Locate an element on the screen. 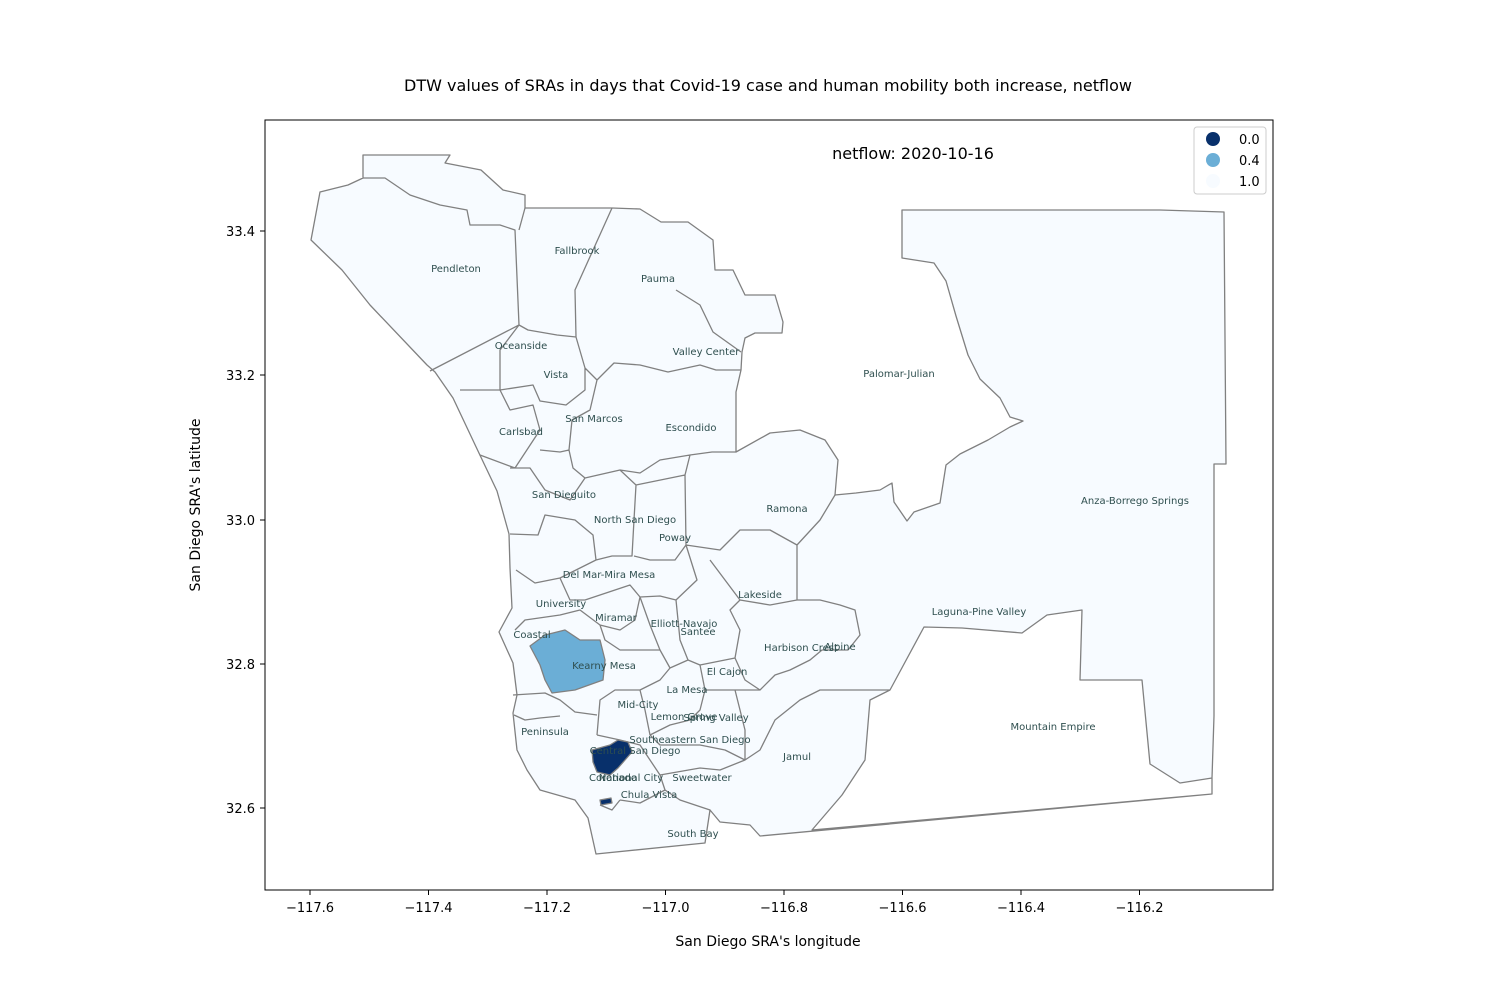 The height and width of the screenshot is (1000, 1500). label-san-dieguito: San Dieguito is located at coordinates (564, 495).